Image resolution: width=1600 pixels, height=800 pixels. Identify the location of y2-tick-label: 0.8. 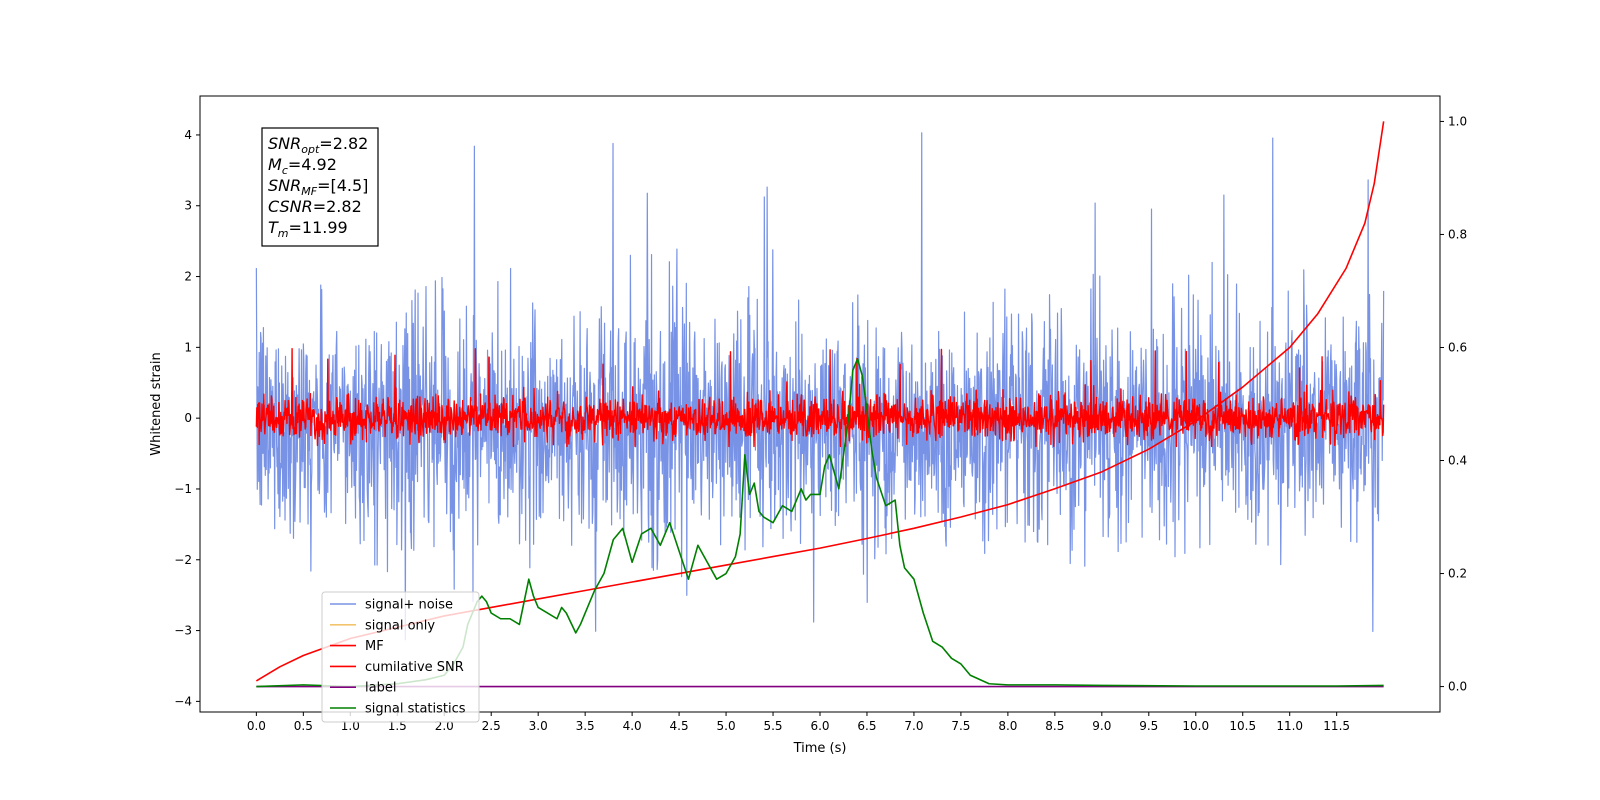
(1457, 234).